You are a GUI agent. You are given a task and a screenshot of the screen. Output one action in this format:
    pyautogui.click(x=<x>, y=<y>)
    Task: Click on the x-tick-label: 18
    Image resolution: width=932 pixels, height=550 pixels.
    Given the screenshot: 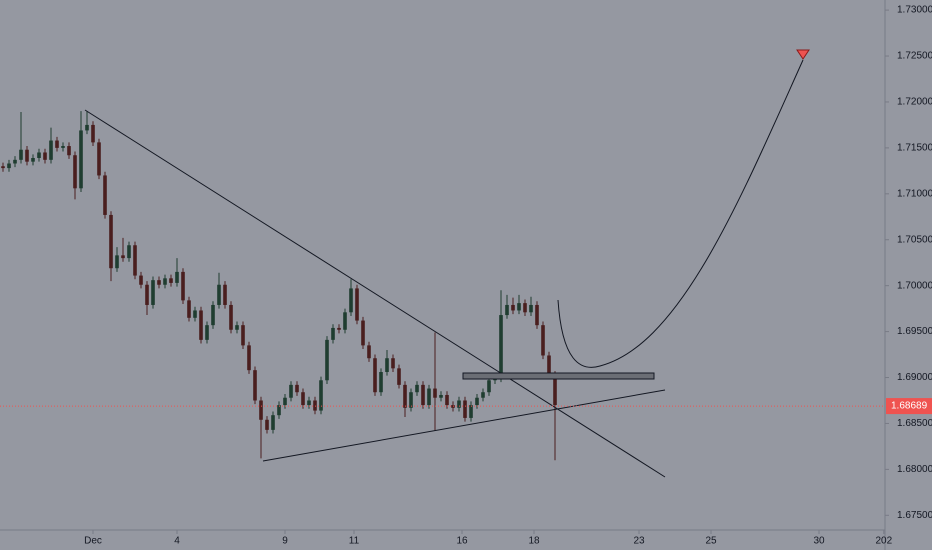 What is the action you would take?
    pyautogui.click(x=534, y=541)
    